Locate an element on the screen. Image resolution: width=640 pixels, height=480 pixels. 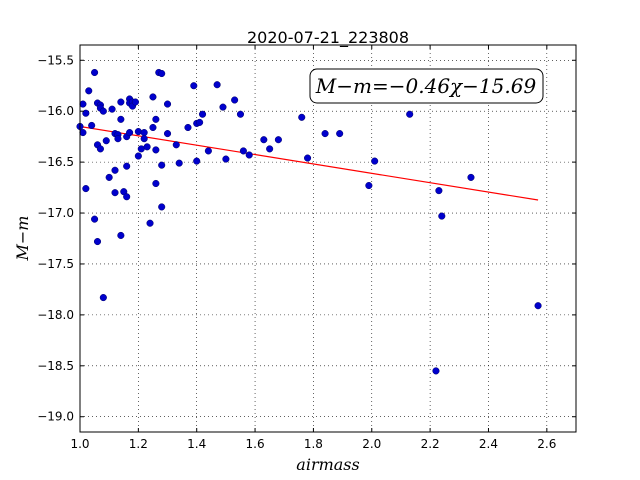
x-tick-label: 1.8 is located at coordinates (313, 444).